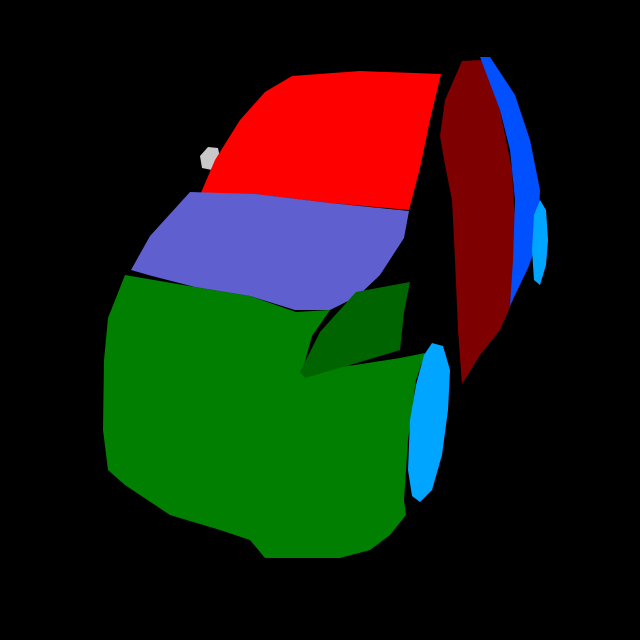 The image size is (640, 640). I want to click on windshield-region, so click(270, 251).